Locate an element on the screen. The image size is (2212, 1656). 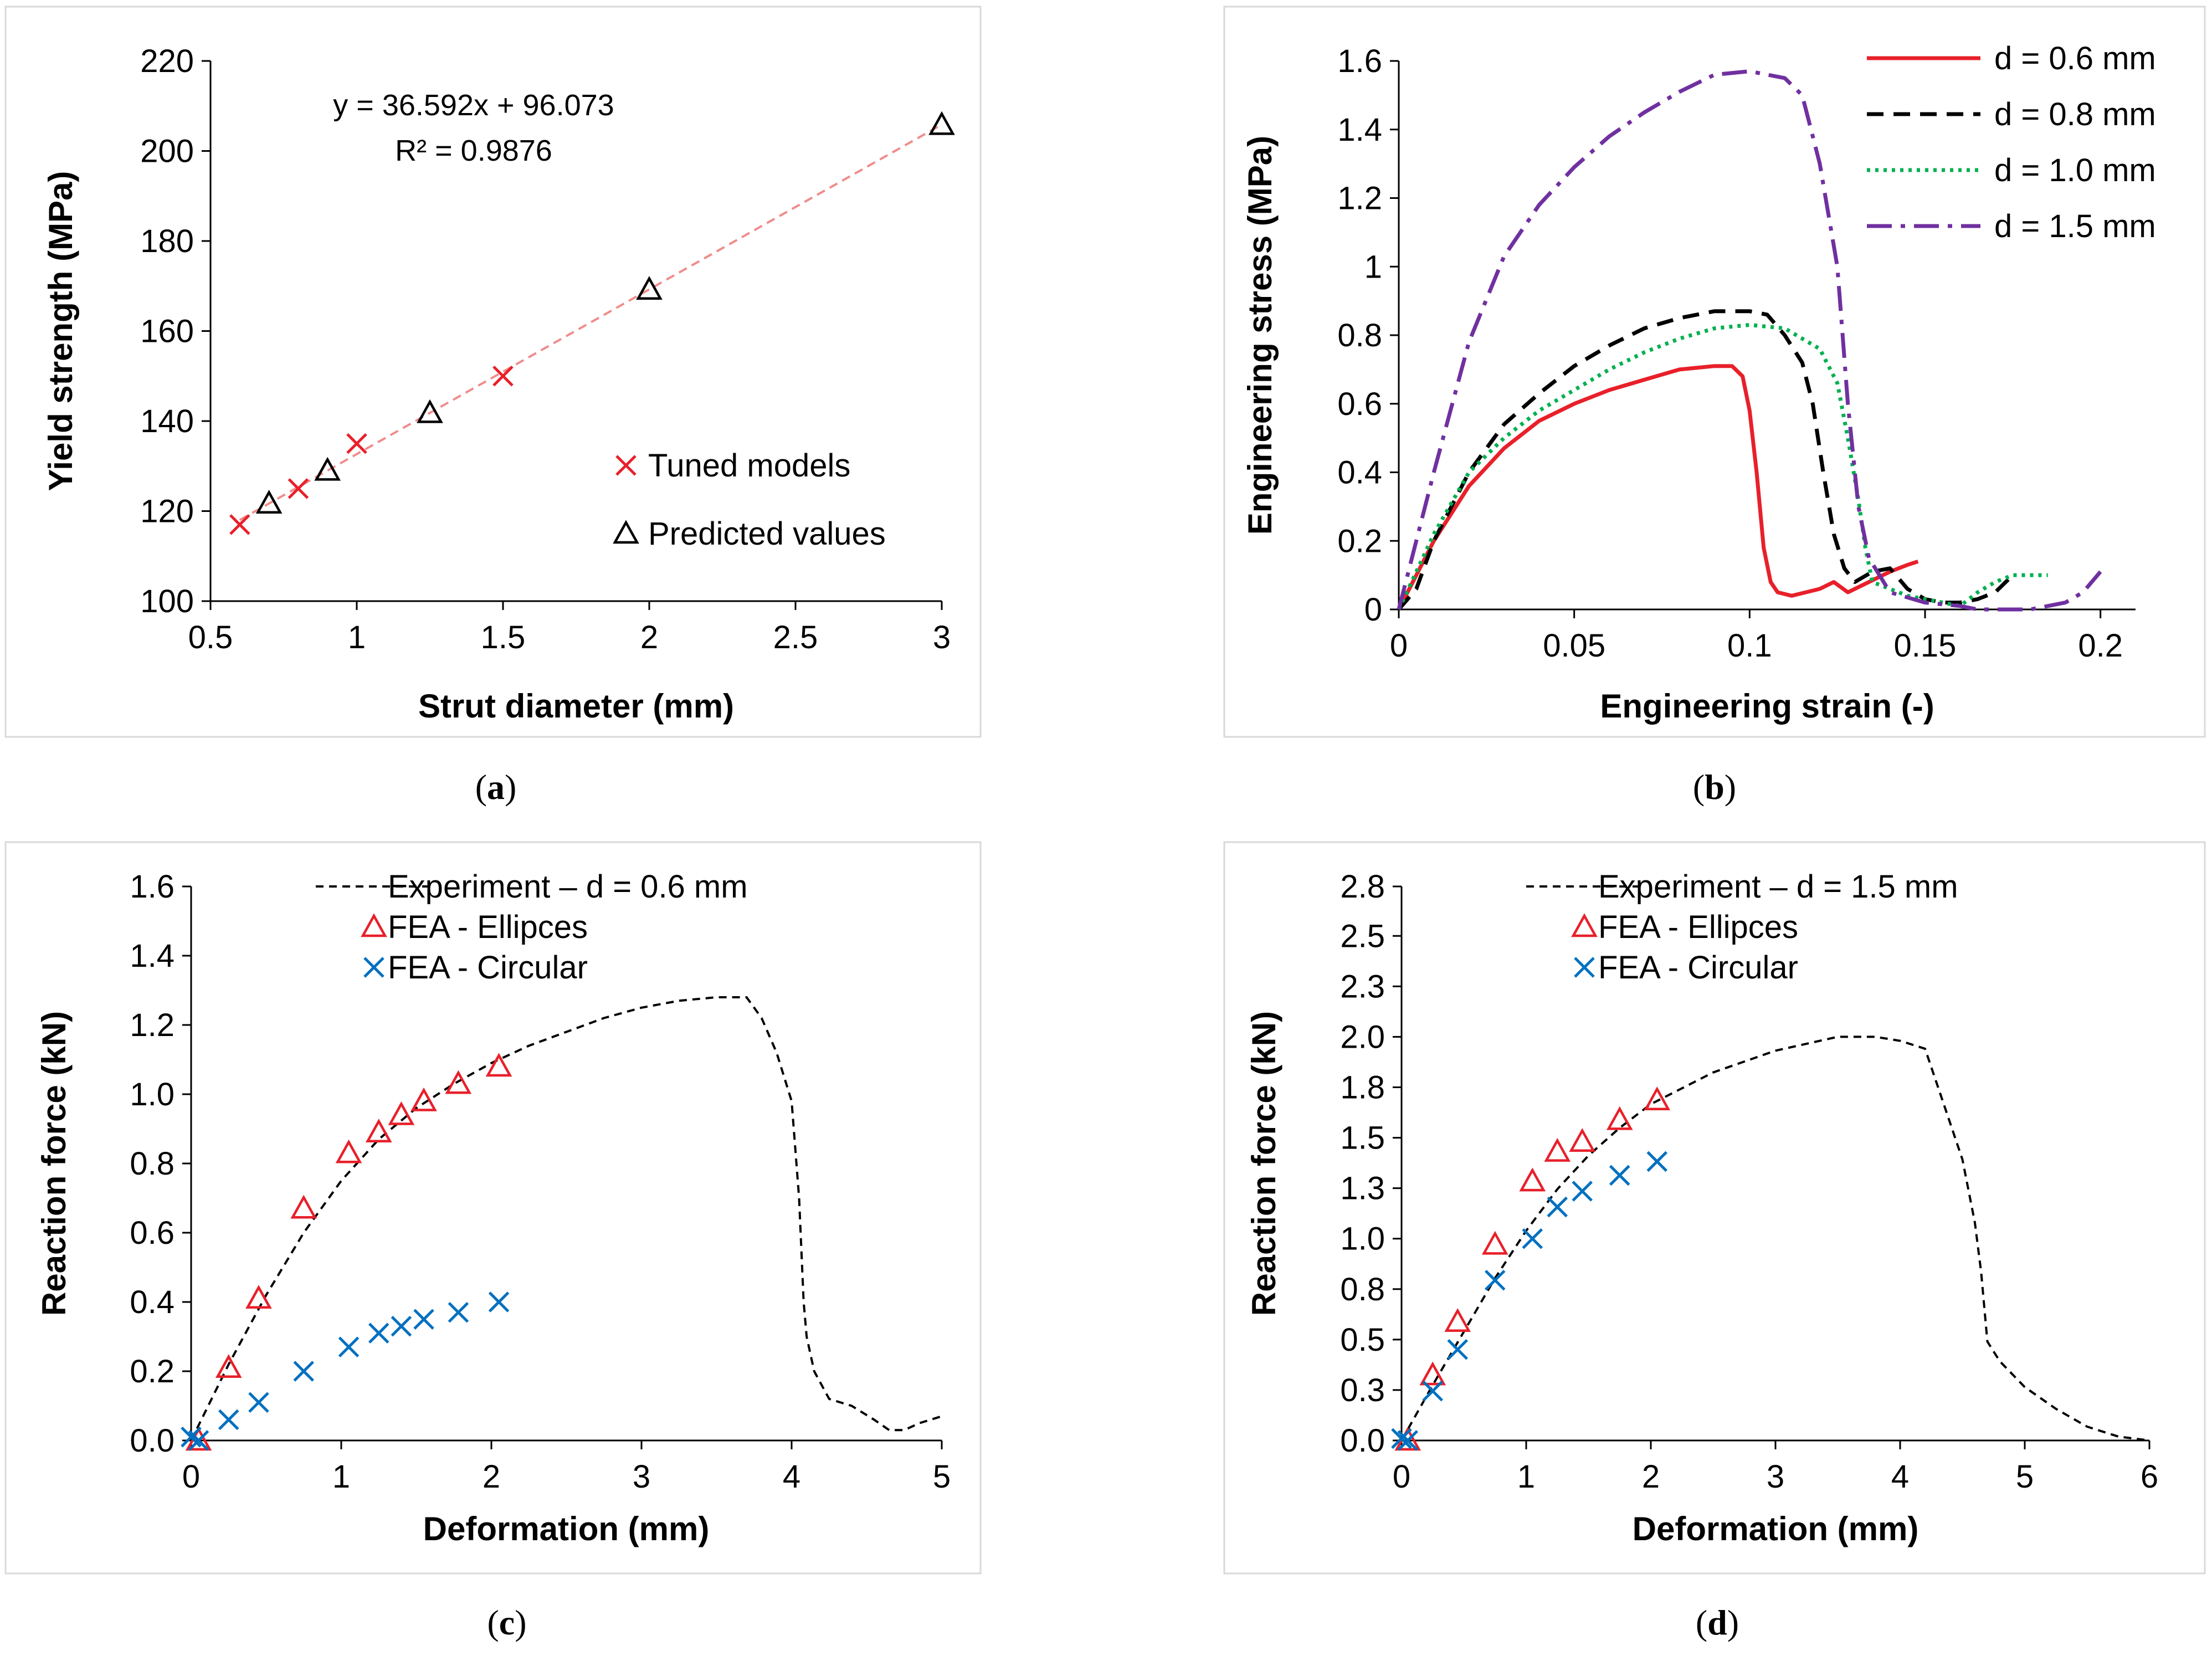
y-tick-label: 0.6 is located at coordinates (152, 1233).